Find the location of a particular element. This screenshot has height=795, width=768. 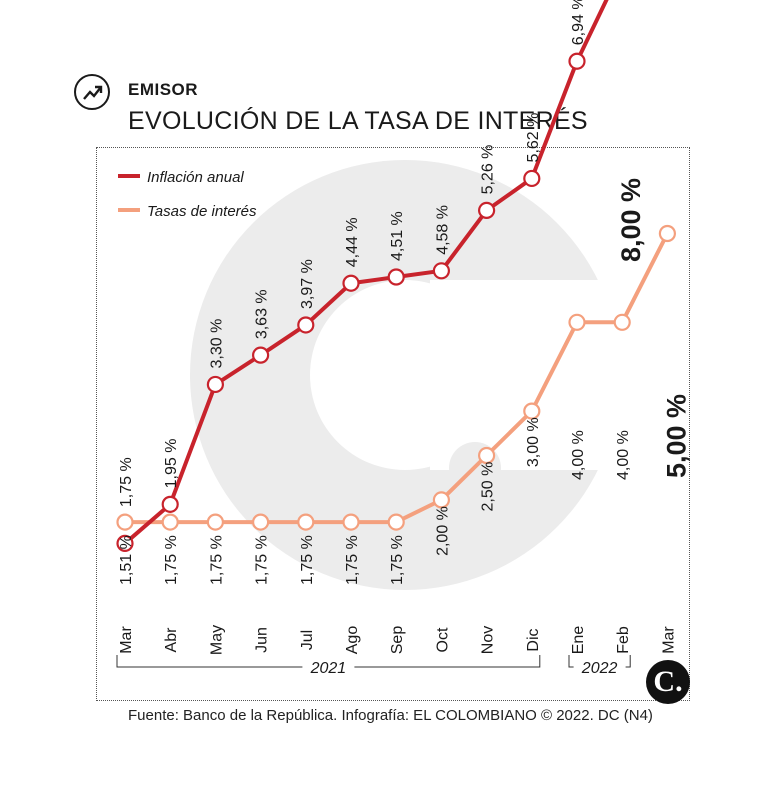

data-label: 4,44 % is located at coordinates (352, 242).